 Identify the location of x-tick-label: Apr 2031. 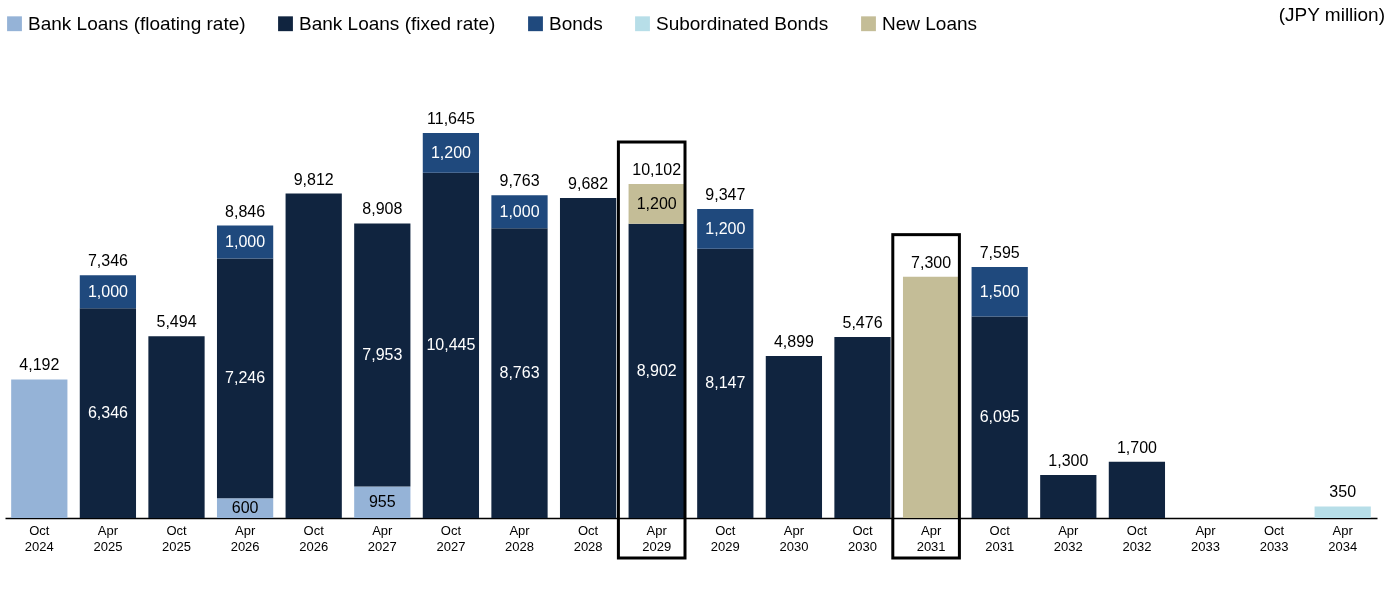
(931, 538).